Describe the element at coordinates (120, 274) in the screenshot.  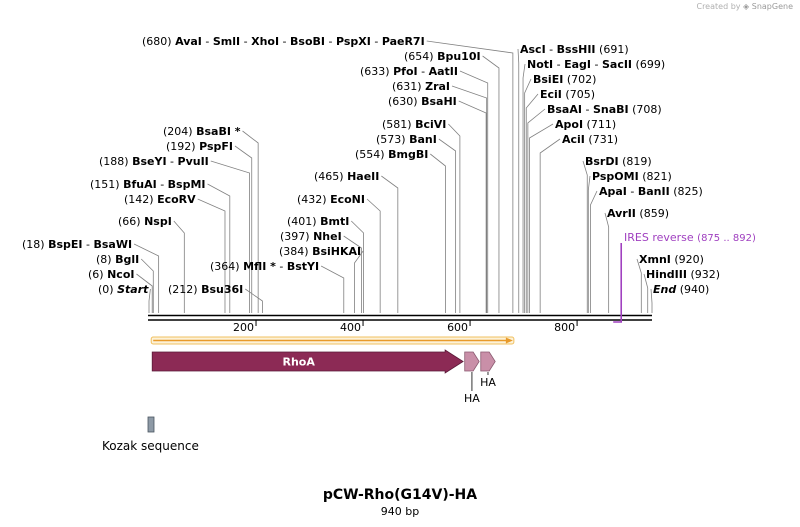
I see `enzyme-name: NcoI` at that location.